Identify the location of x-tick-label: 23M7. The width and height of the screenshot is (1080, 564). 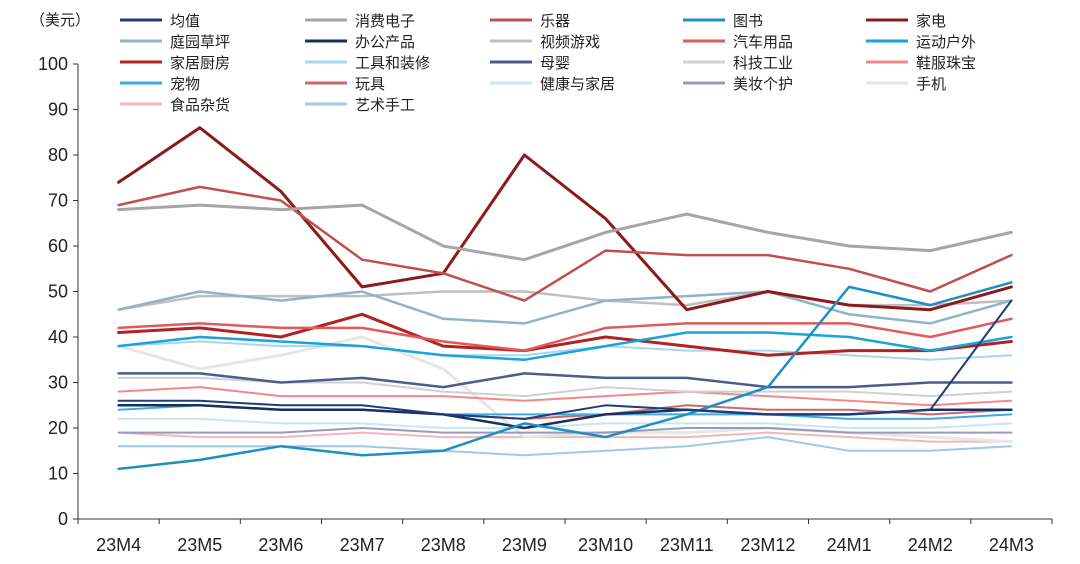
(362, 545).